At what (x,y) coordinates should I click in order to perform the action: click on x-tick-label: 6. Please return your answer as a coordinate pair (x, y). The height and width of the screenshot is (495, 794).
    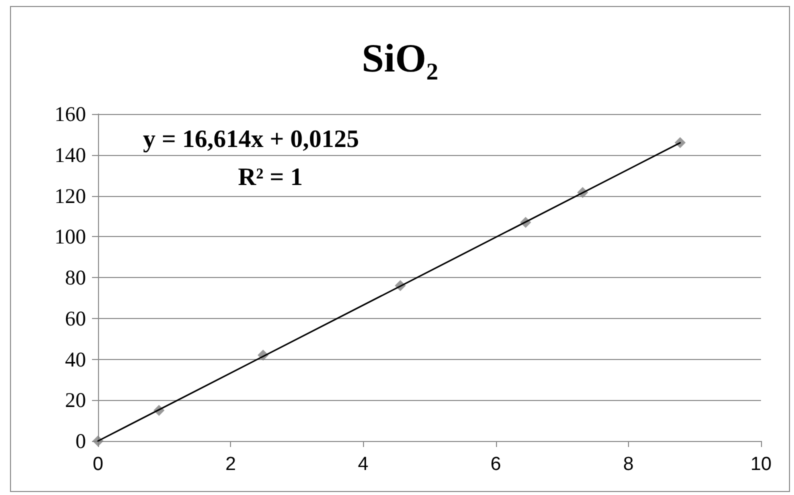
    Looking at the image, I should click on (496, 464).